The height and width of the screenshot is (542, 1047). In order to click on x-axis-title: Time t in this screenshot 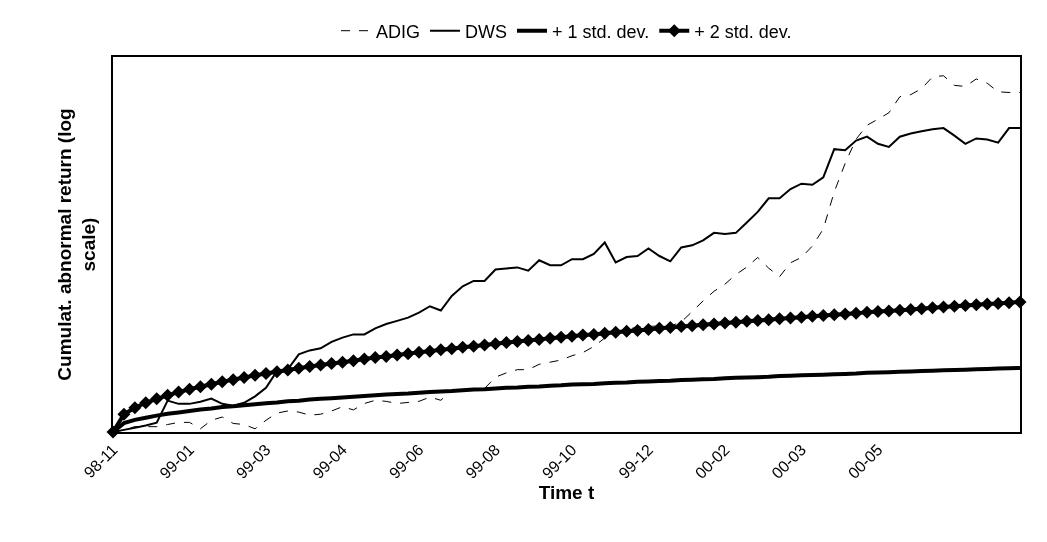, I will do `click(566, 492)`.